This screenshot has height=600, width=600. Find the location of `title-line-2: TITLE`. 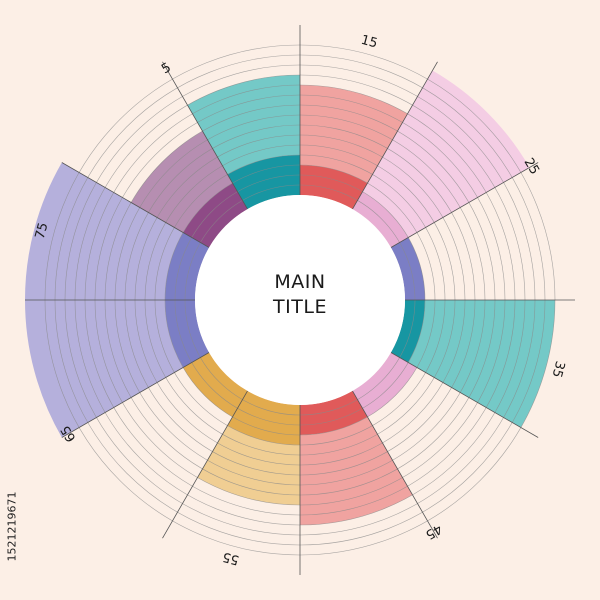

title-line-2: TITLE is located at coordinates (300, 307).